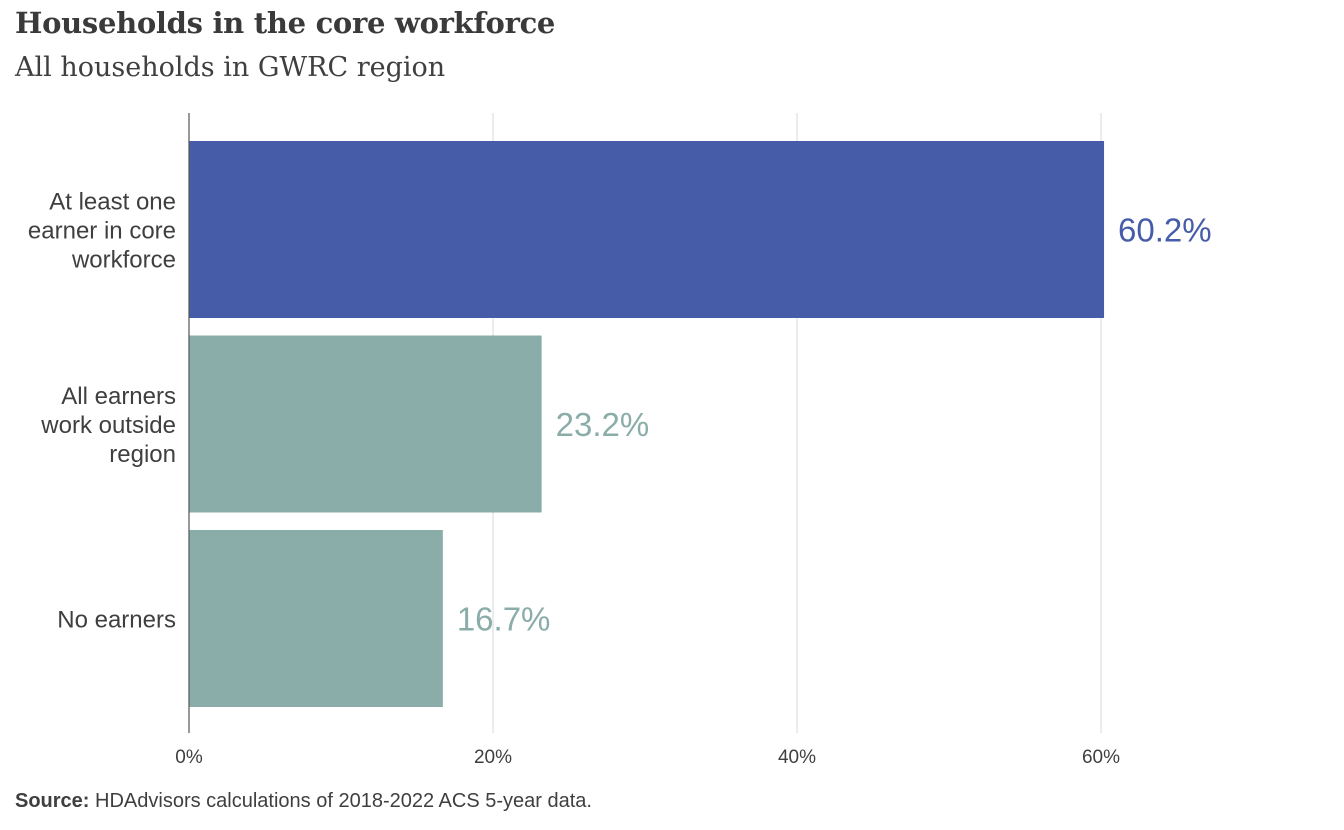  What do you see at coordinates (647, 757) in the screenshot?
I see `x-tick-labels: 0% 20% 40% 60%` at bounding box center [647, 757].